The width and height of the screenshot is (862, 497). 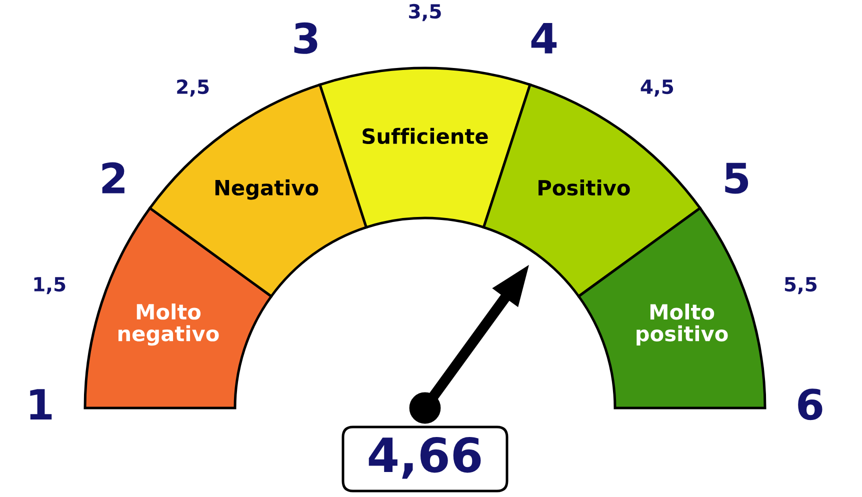 I want to click on text: 3, so click(x=306, y=38).